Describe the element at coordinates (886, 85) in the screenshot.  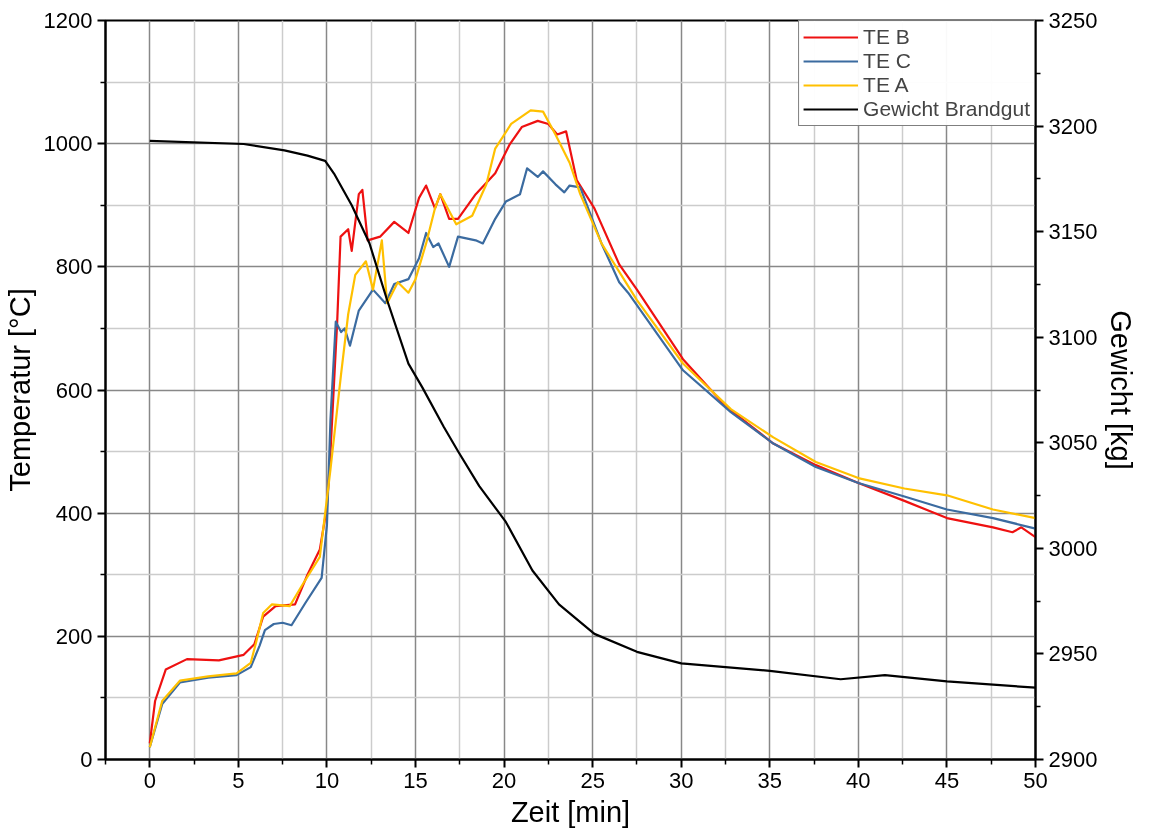
I see `legend-label: TE A` at that location.